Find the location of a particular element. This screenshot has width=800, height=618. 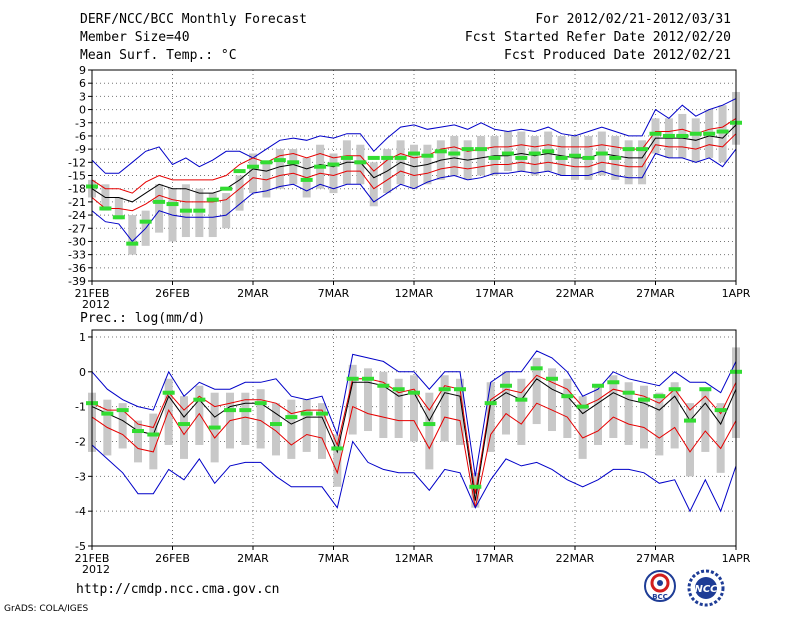

temp-ytick-label: -24 is located at coordinates (77, 215).